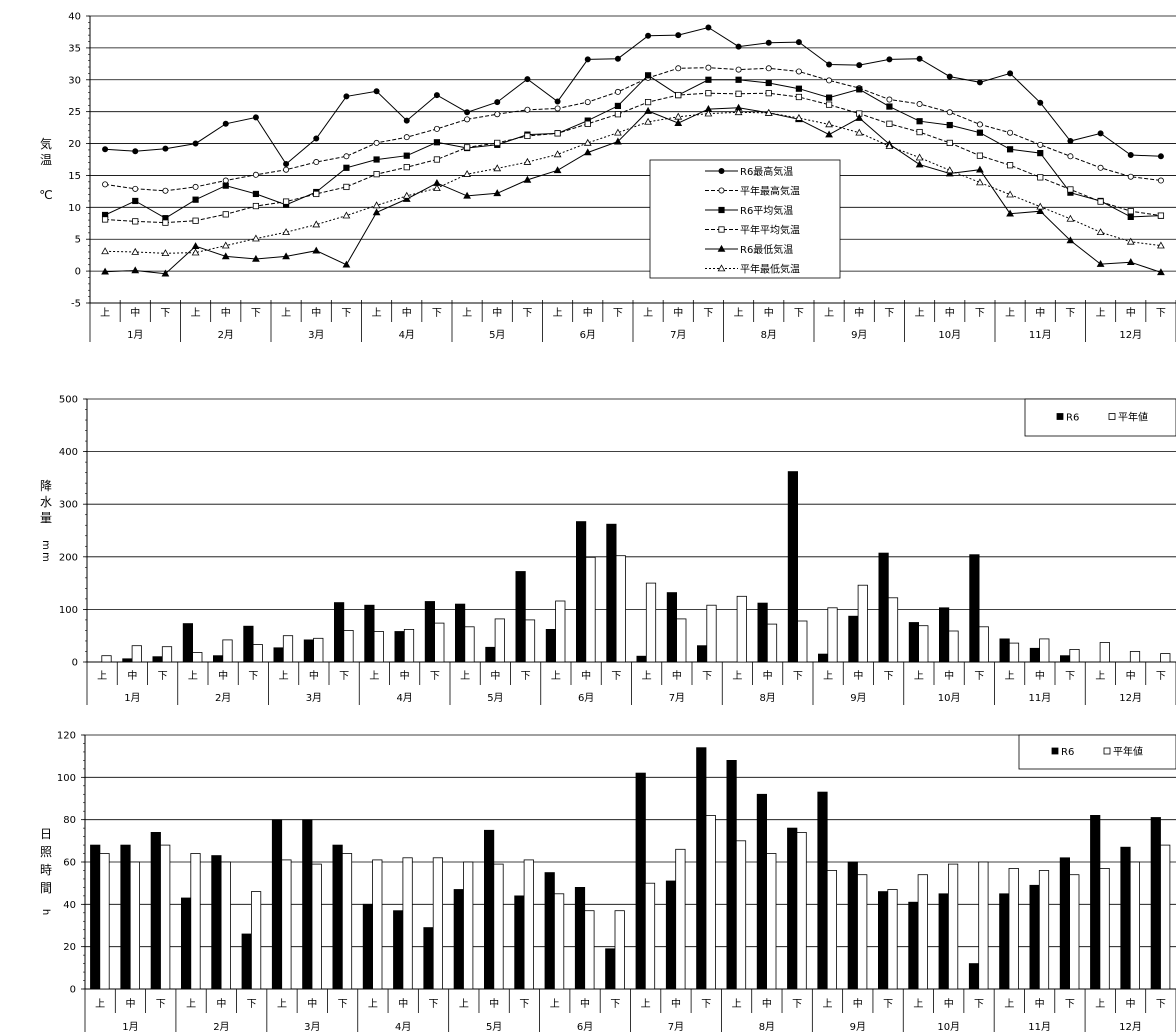  Describe the element at coordinates (766, 171) in the screenshot. I see `temp-legend-label: R6最高気温` at that location.